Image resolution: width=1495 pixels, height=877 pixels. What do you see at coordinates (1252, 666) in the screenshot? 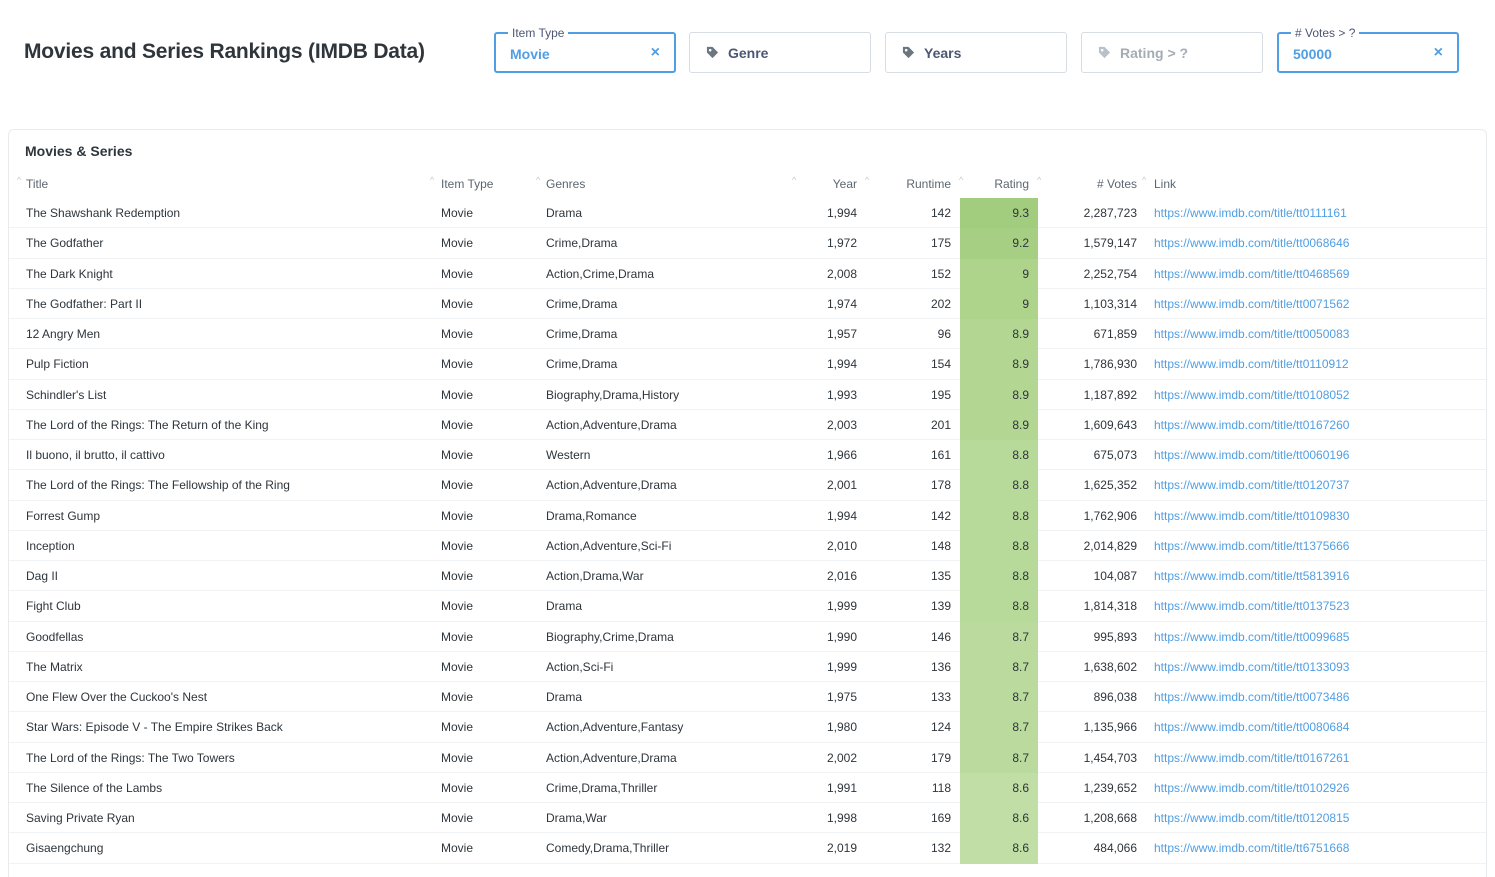
I see `cell-link: https://www.imdb.com/title/tt0133093` at bounding box center [1252, 666].